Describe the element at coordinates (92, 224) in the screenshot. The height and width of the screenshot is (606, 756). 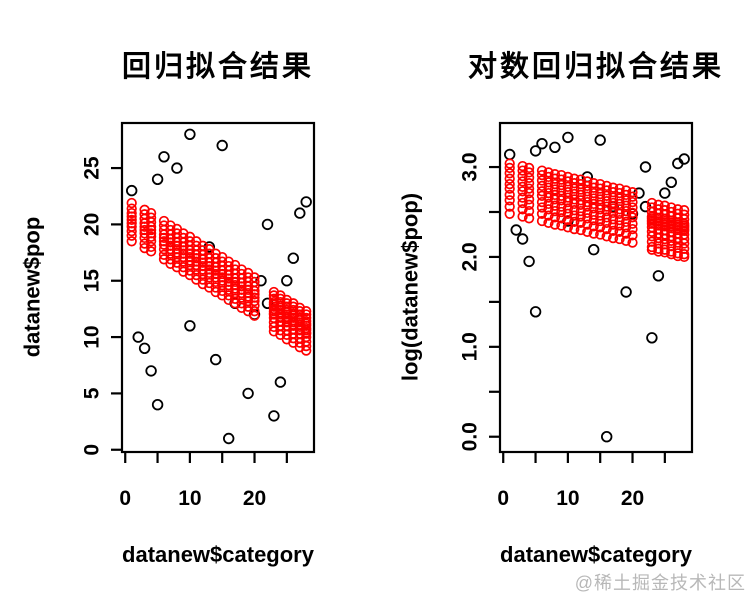
I see `y-tick-label: 20` at that location.